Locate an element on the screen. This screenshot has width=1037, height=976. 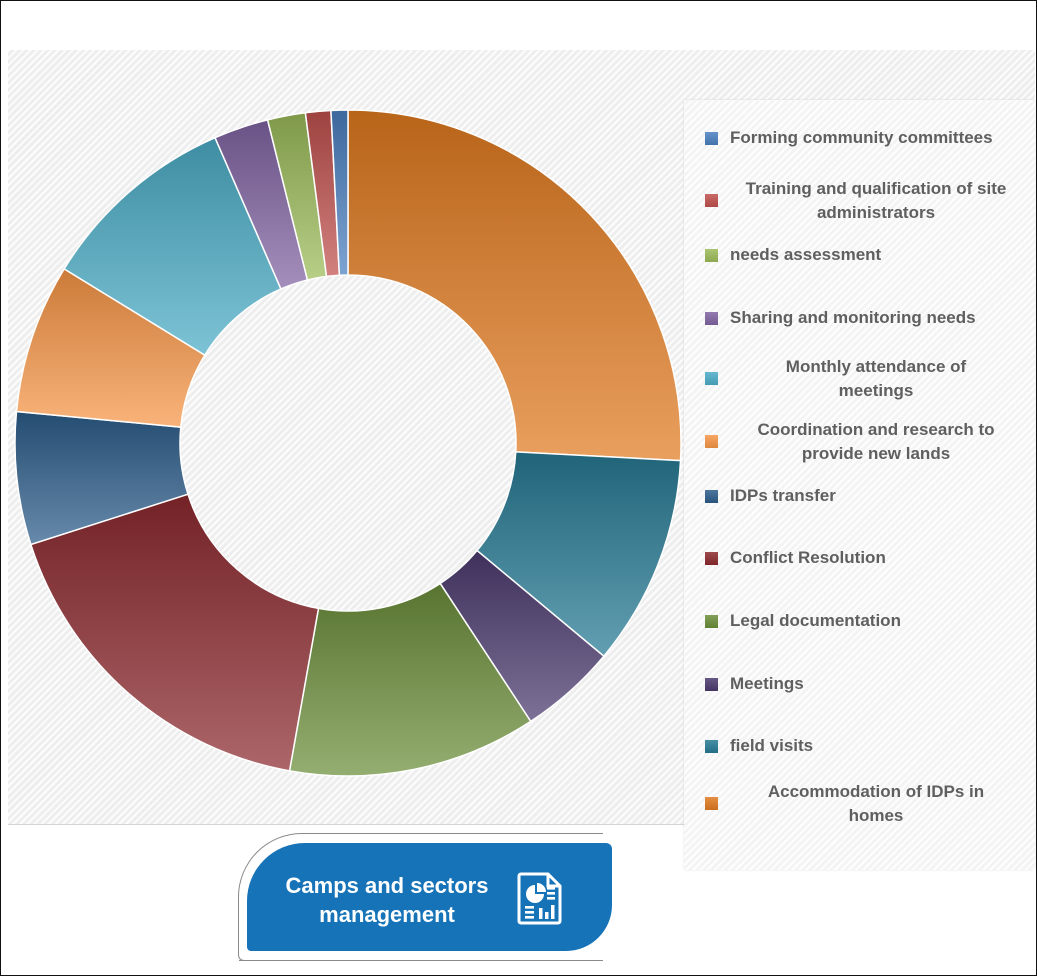
legend-label-line: administrators is located at coordinates (876, 212).